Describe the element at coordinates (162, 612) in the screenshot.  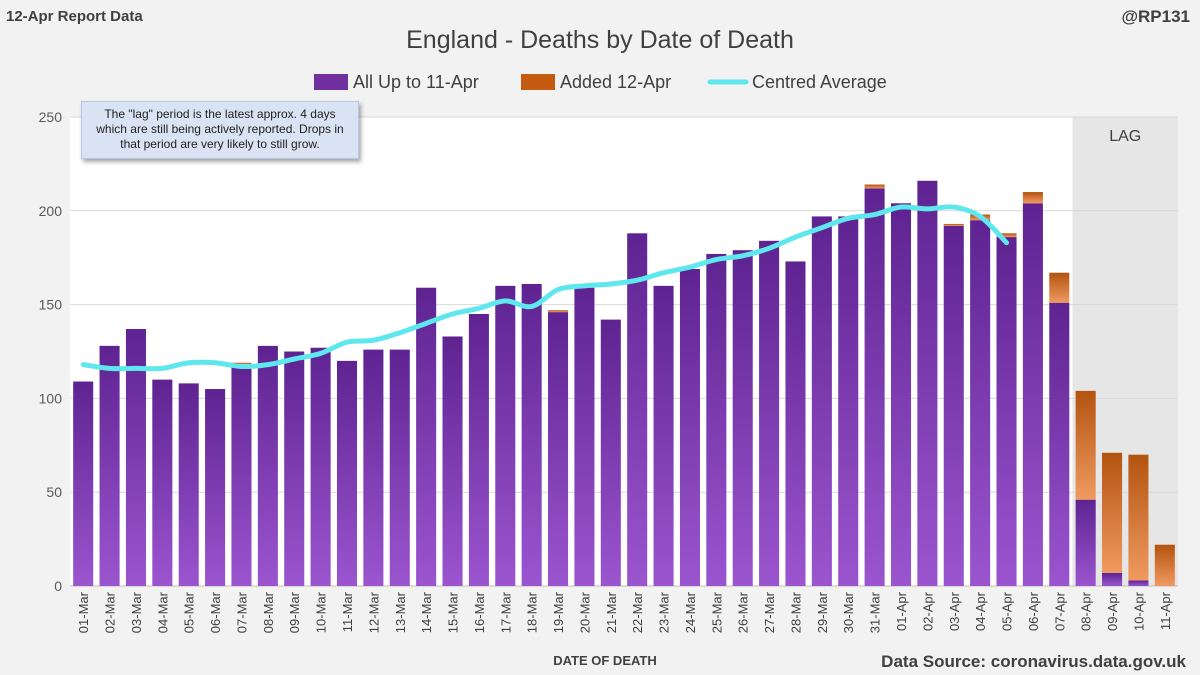
I see `x-tick-label: 04-Mar` at that location.